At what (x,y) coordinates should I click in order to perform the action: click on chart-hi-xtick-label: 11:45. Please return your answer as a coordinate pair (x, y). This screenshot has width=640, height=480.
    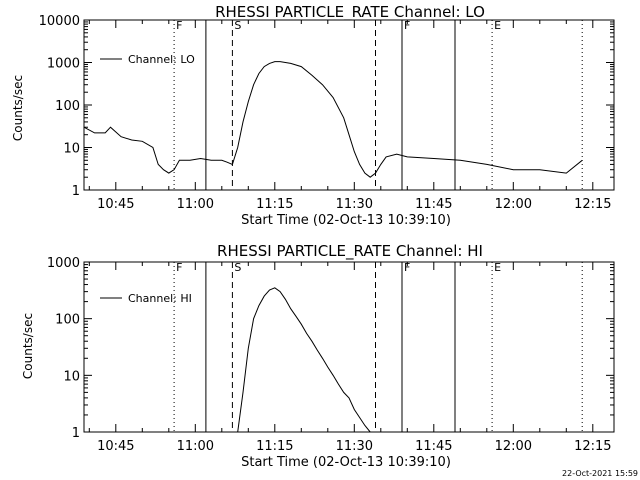
    Looking at the image, I should click on (433, 446).